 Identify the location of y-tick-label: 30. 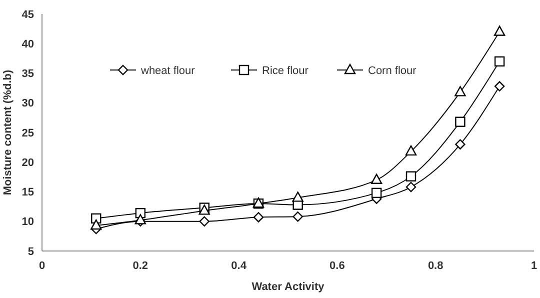
(28, 104).